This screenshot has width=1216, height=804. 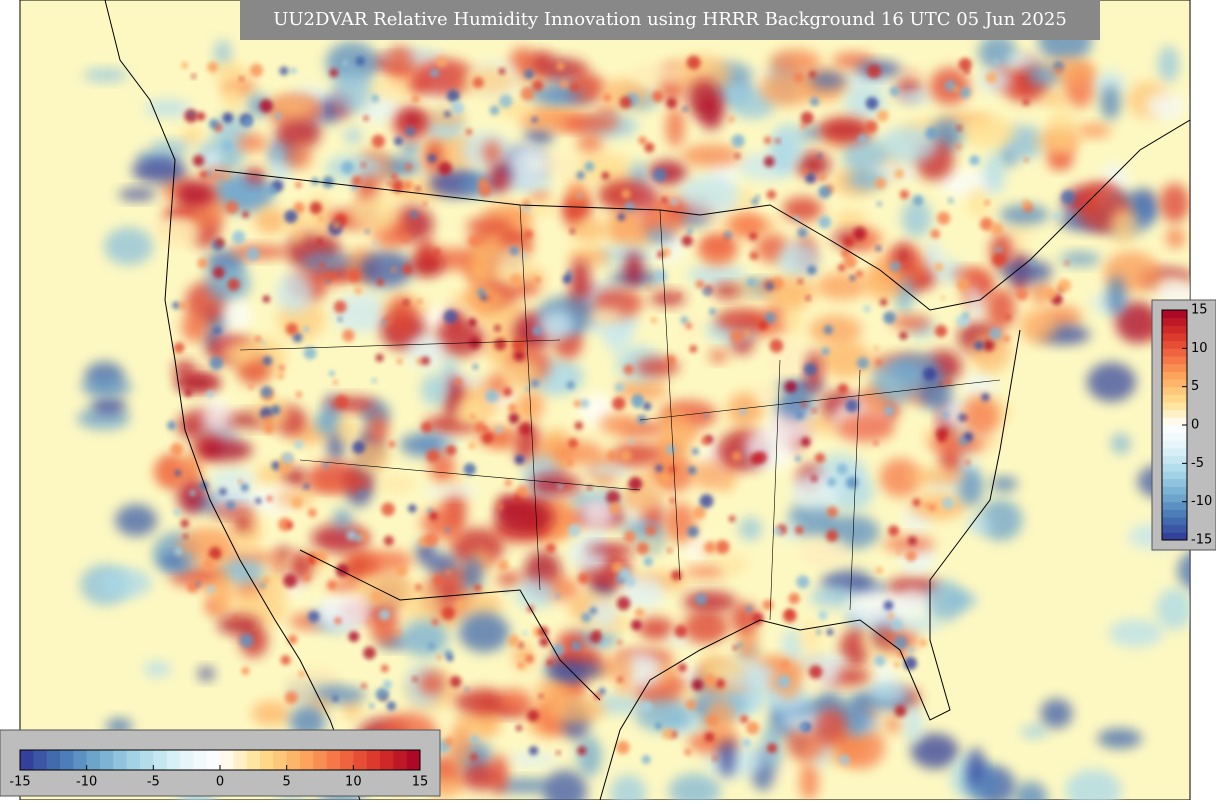 What do you see at coordinates (19, 782) in the screenshot?
I see `tick-label: -15` at bounding box center [19, 782].